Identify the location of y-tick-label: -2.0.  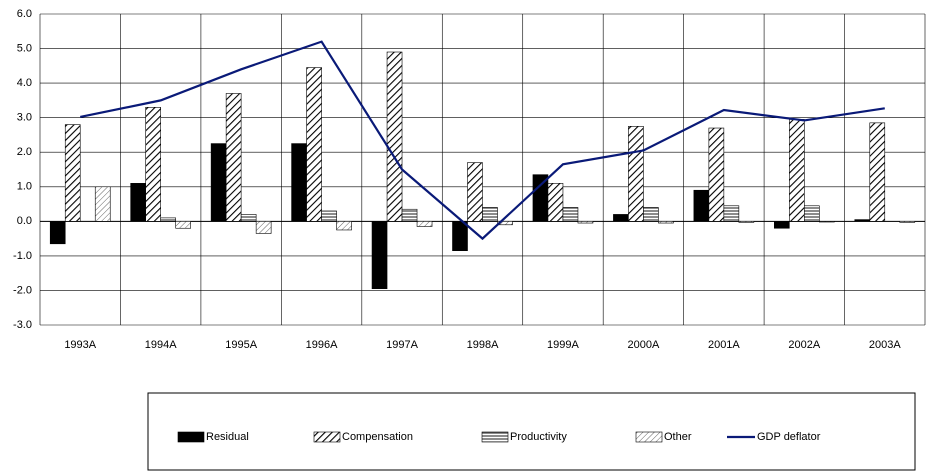
(22, 290).